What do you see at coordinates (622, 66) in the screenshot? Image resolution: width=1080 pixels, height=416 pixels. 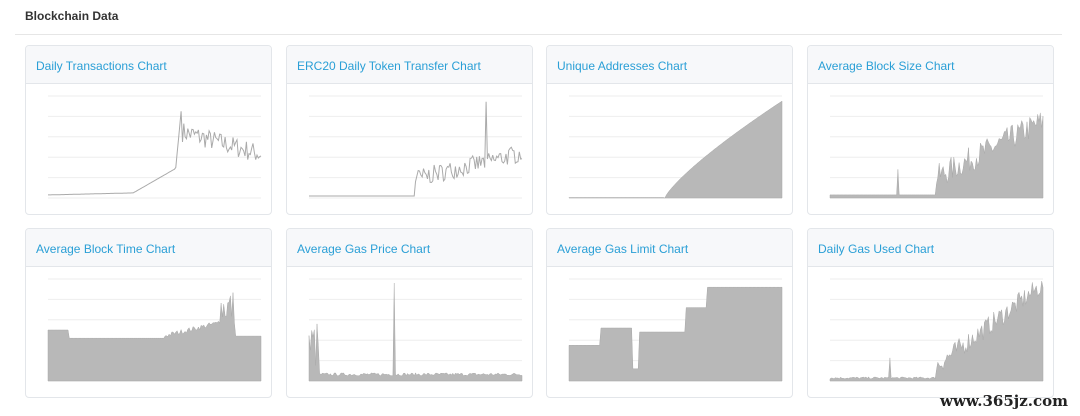 I see `card-title: Unique Addresses Chart` at bounding box center [622, 66].